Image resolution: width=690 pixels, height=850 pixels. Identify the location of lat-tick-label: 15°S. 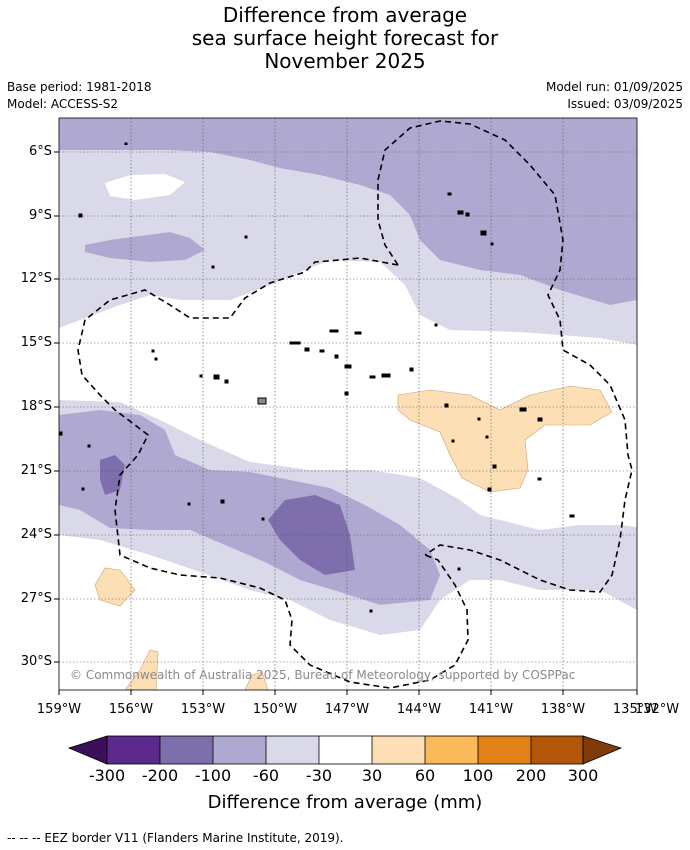
(36, 342).